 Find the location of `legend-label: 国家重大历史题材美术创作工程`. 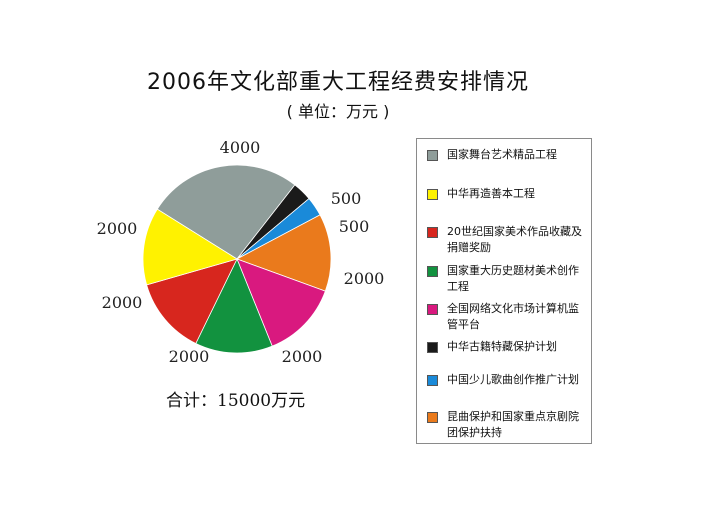

legend-label: 国家重大历史题材美术创作工程 is located at coordinates (513, 278).